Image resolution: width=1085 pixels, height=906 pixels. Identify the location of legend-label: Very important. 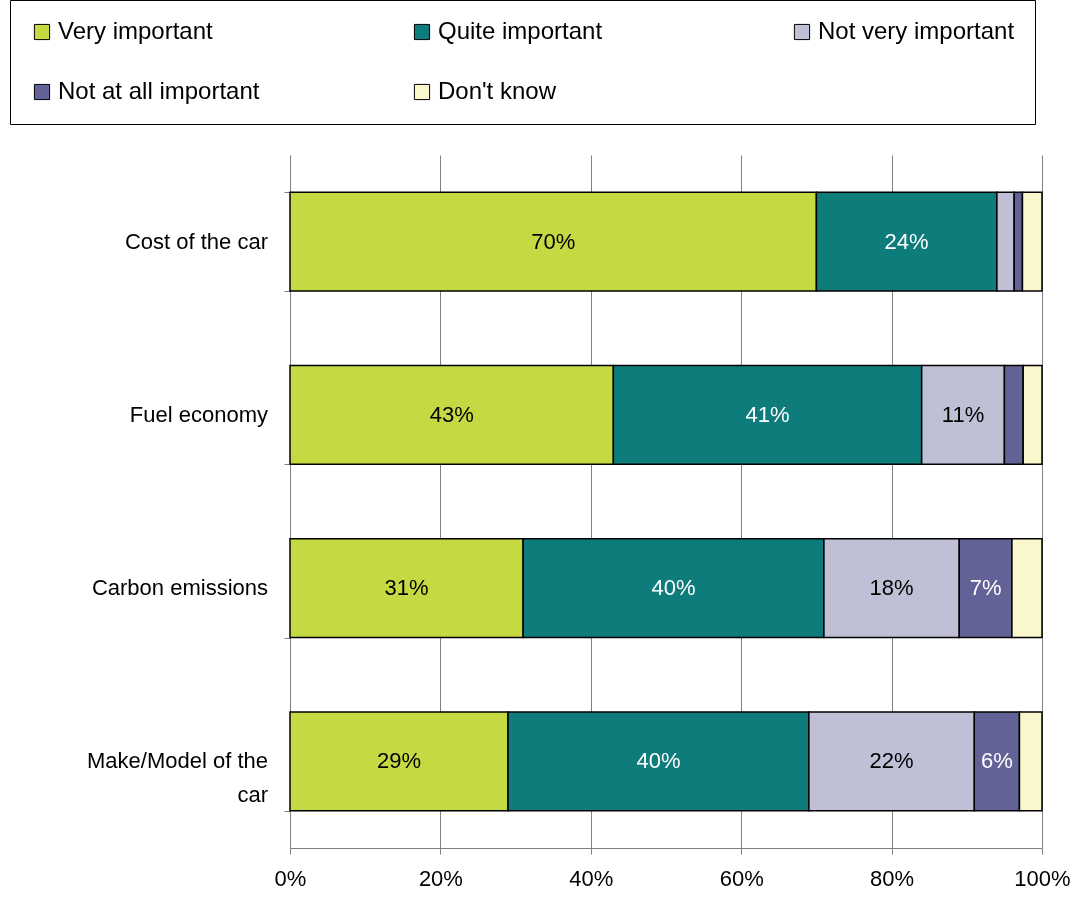
(136, 30).